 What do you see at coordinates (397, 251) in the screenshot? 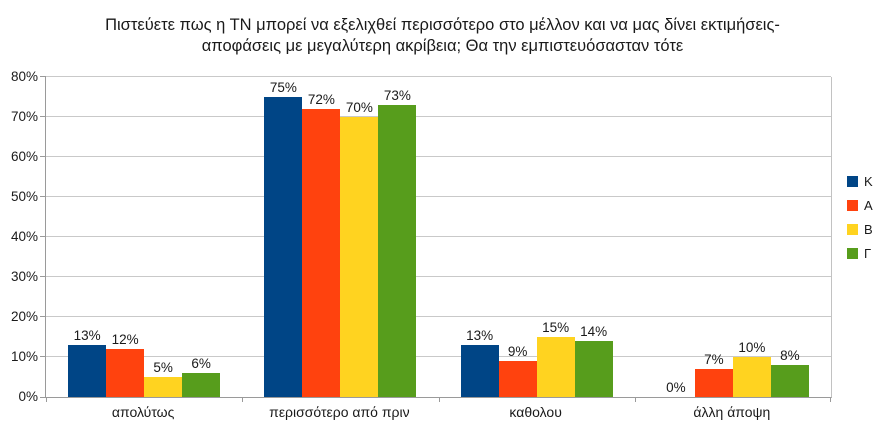
I see `bar-Γ-1` at bounding box center [397, 251].